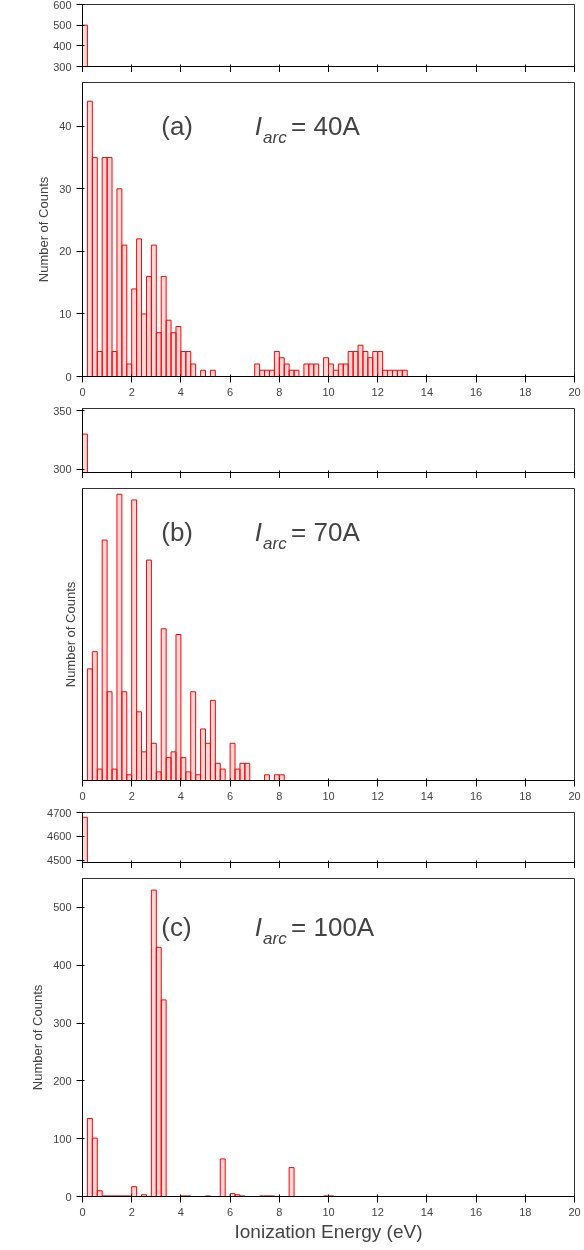  I want to click on x-axis-title: Ionization Energy (eV), so click(328, 1231).